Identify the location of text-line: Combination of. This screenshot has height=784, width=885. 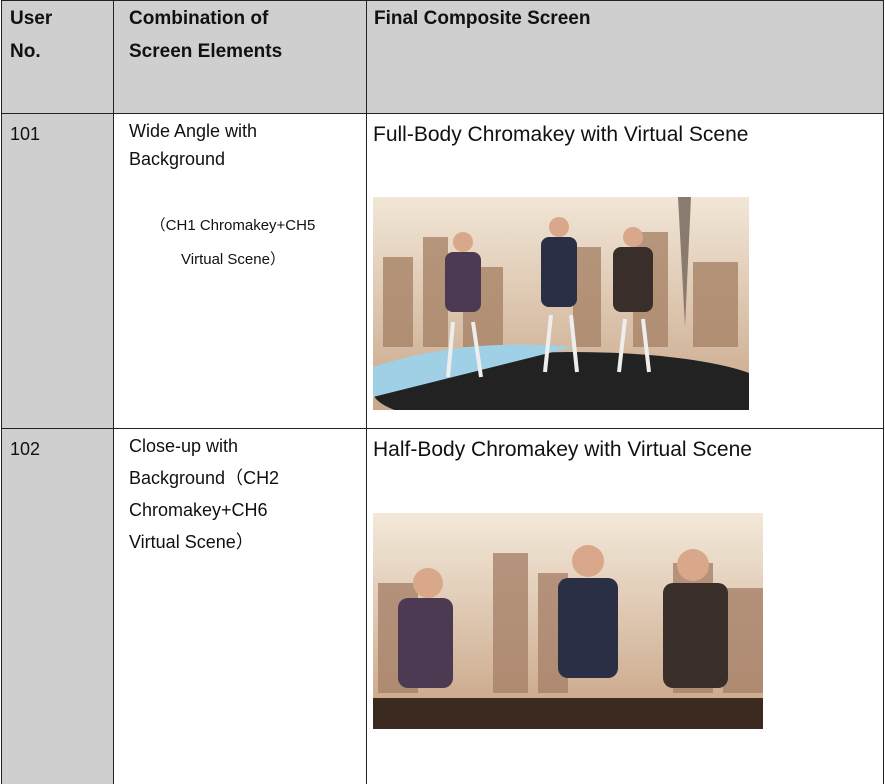
(199, 18).